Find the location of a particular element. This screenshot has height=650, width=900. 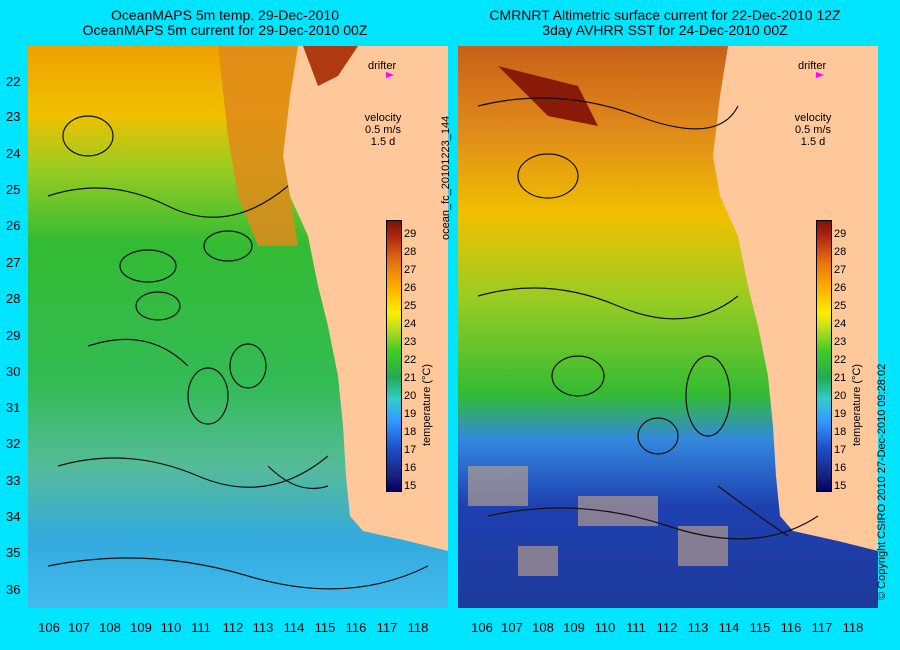

lat-label: 27 is located at coordinates (13, 262).